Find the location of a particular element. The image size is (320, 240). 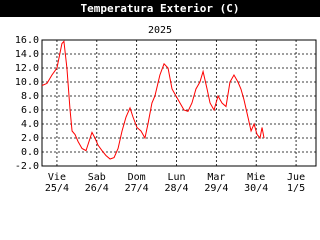

x-tick-label: Vie 25/4 is located at coordinates (57, 183).